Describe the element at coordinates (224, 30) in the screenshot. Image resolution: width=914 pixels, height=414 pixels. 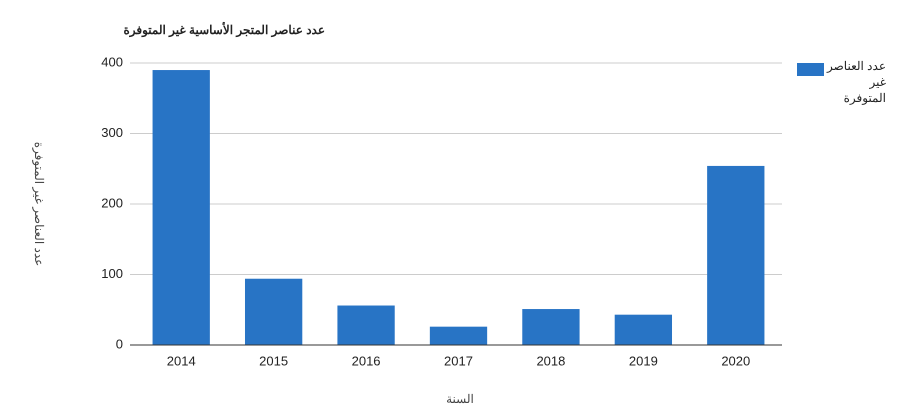
I see `chart-title: عدد عناصر المتجر الأساسية غير المتوفرة` at that location.